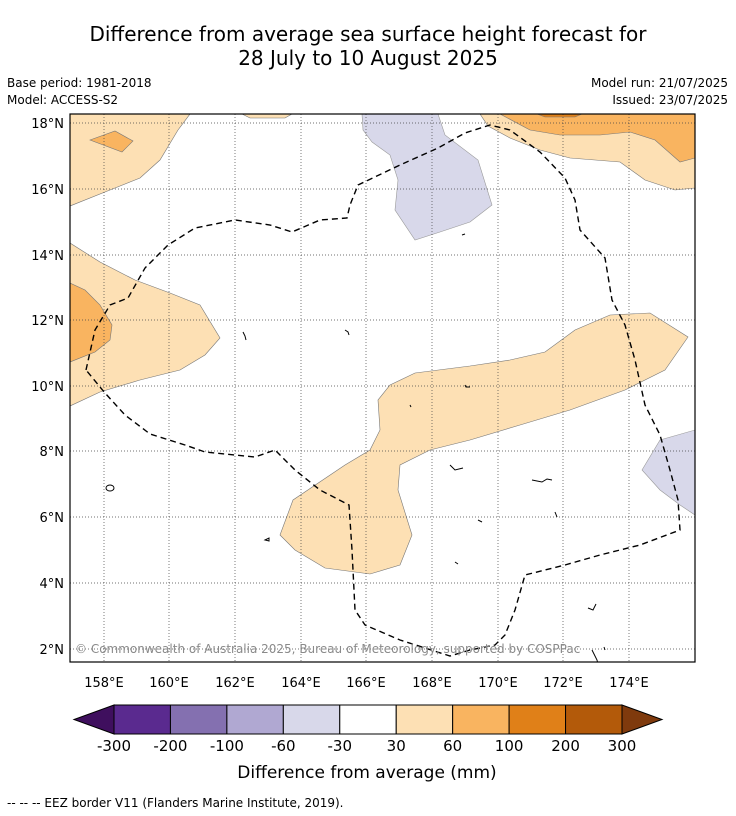 This screenshot has height=816, width=736. I want to click on lat-axis: 18°N 16°N 14°N 12°N 10°N 8°N 6°N 4°N 2°N, so click(47, 387).